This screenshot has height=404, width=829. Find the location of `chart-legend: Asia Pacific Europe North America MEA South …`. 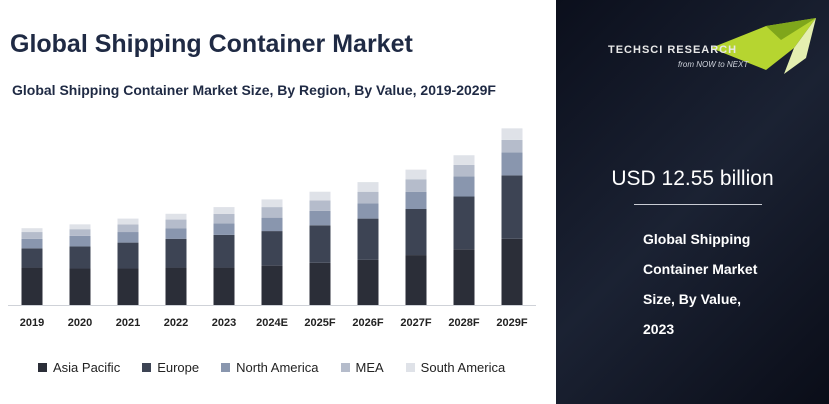

chart-legend: Asia Pacific Europe North America MEA South … is located at coordinates (282, 367).